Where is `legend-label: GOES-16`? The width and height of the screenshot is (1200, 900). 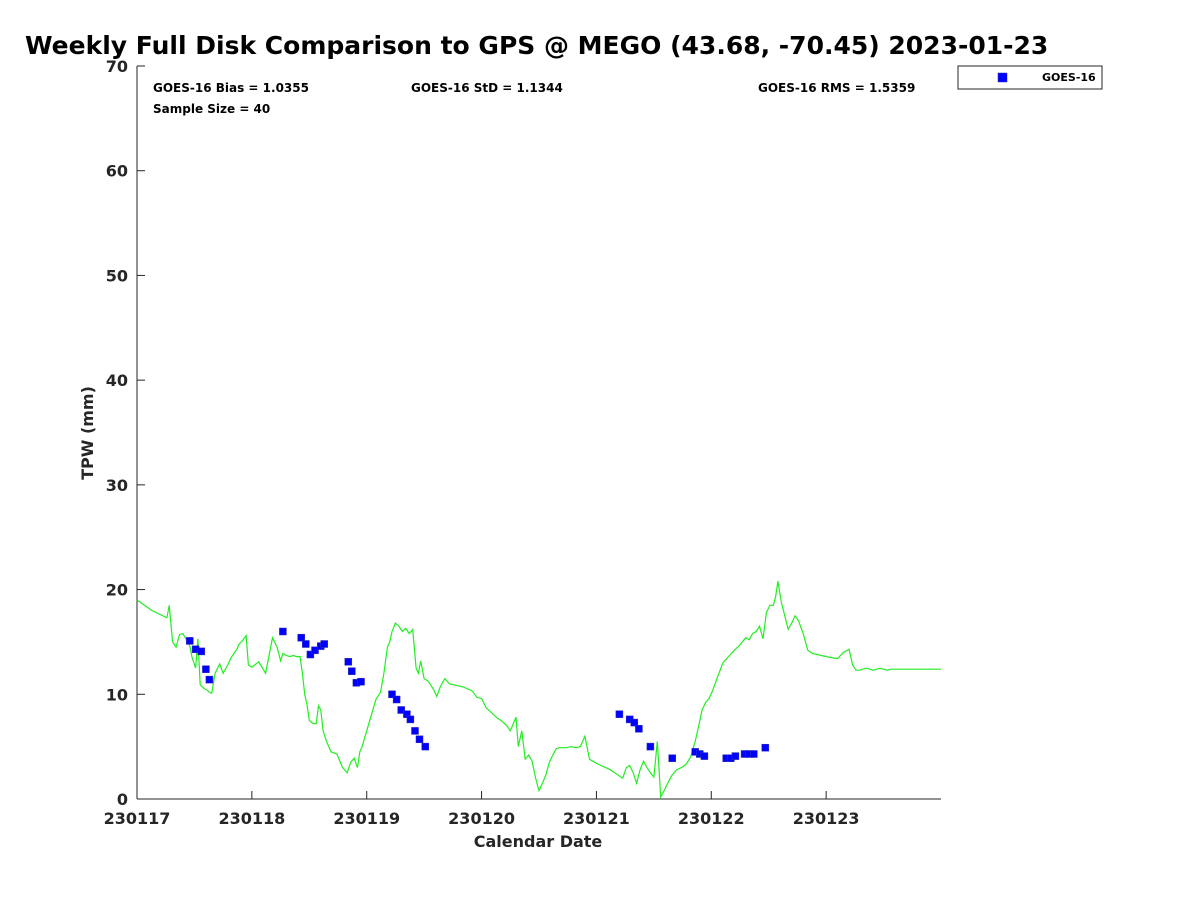
legend-label: GOES-16 is located at coordinates (1069, 77).